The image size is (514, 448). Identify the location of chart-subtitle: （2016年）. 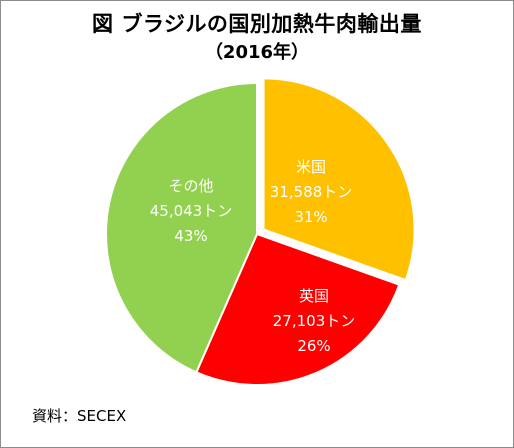
(257, 52).